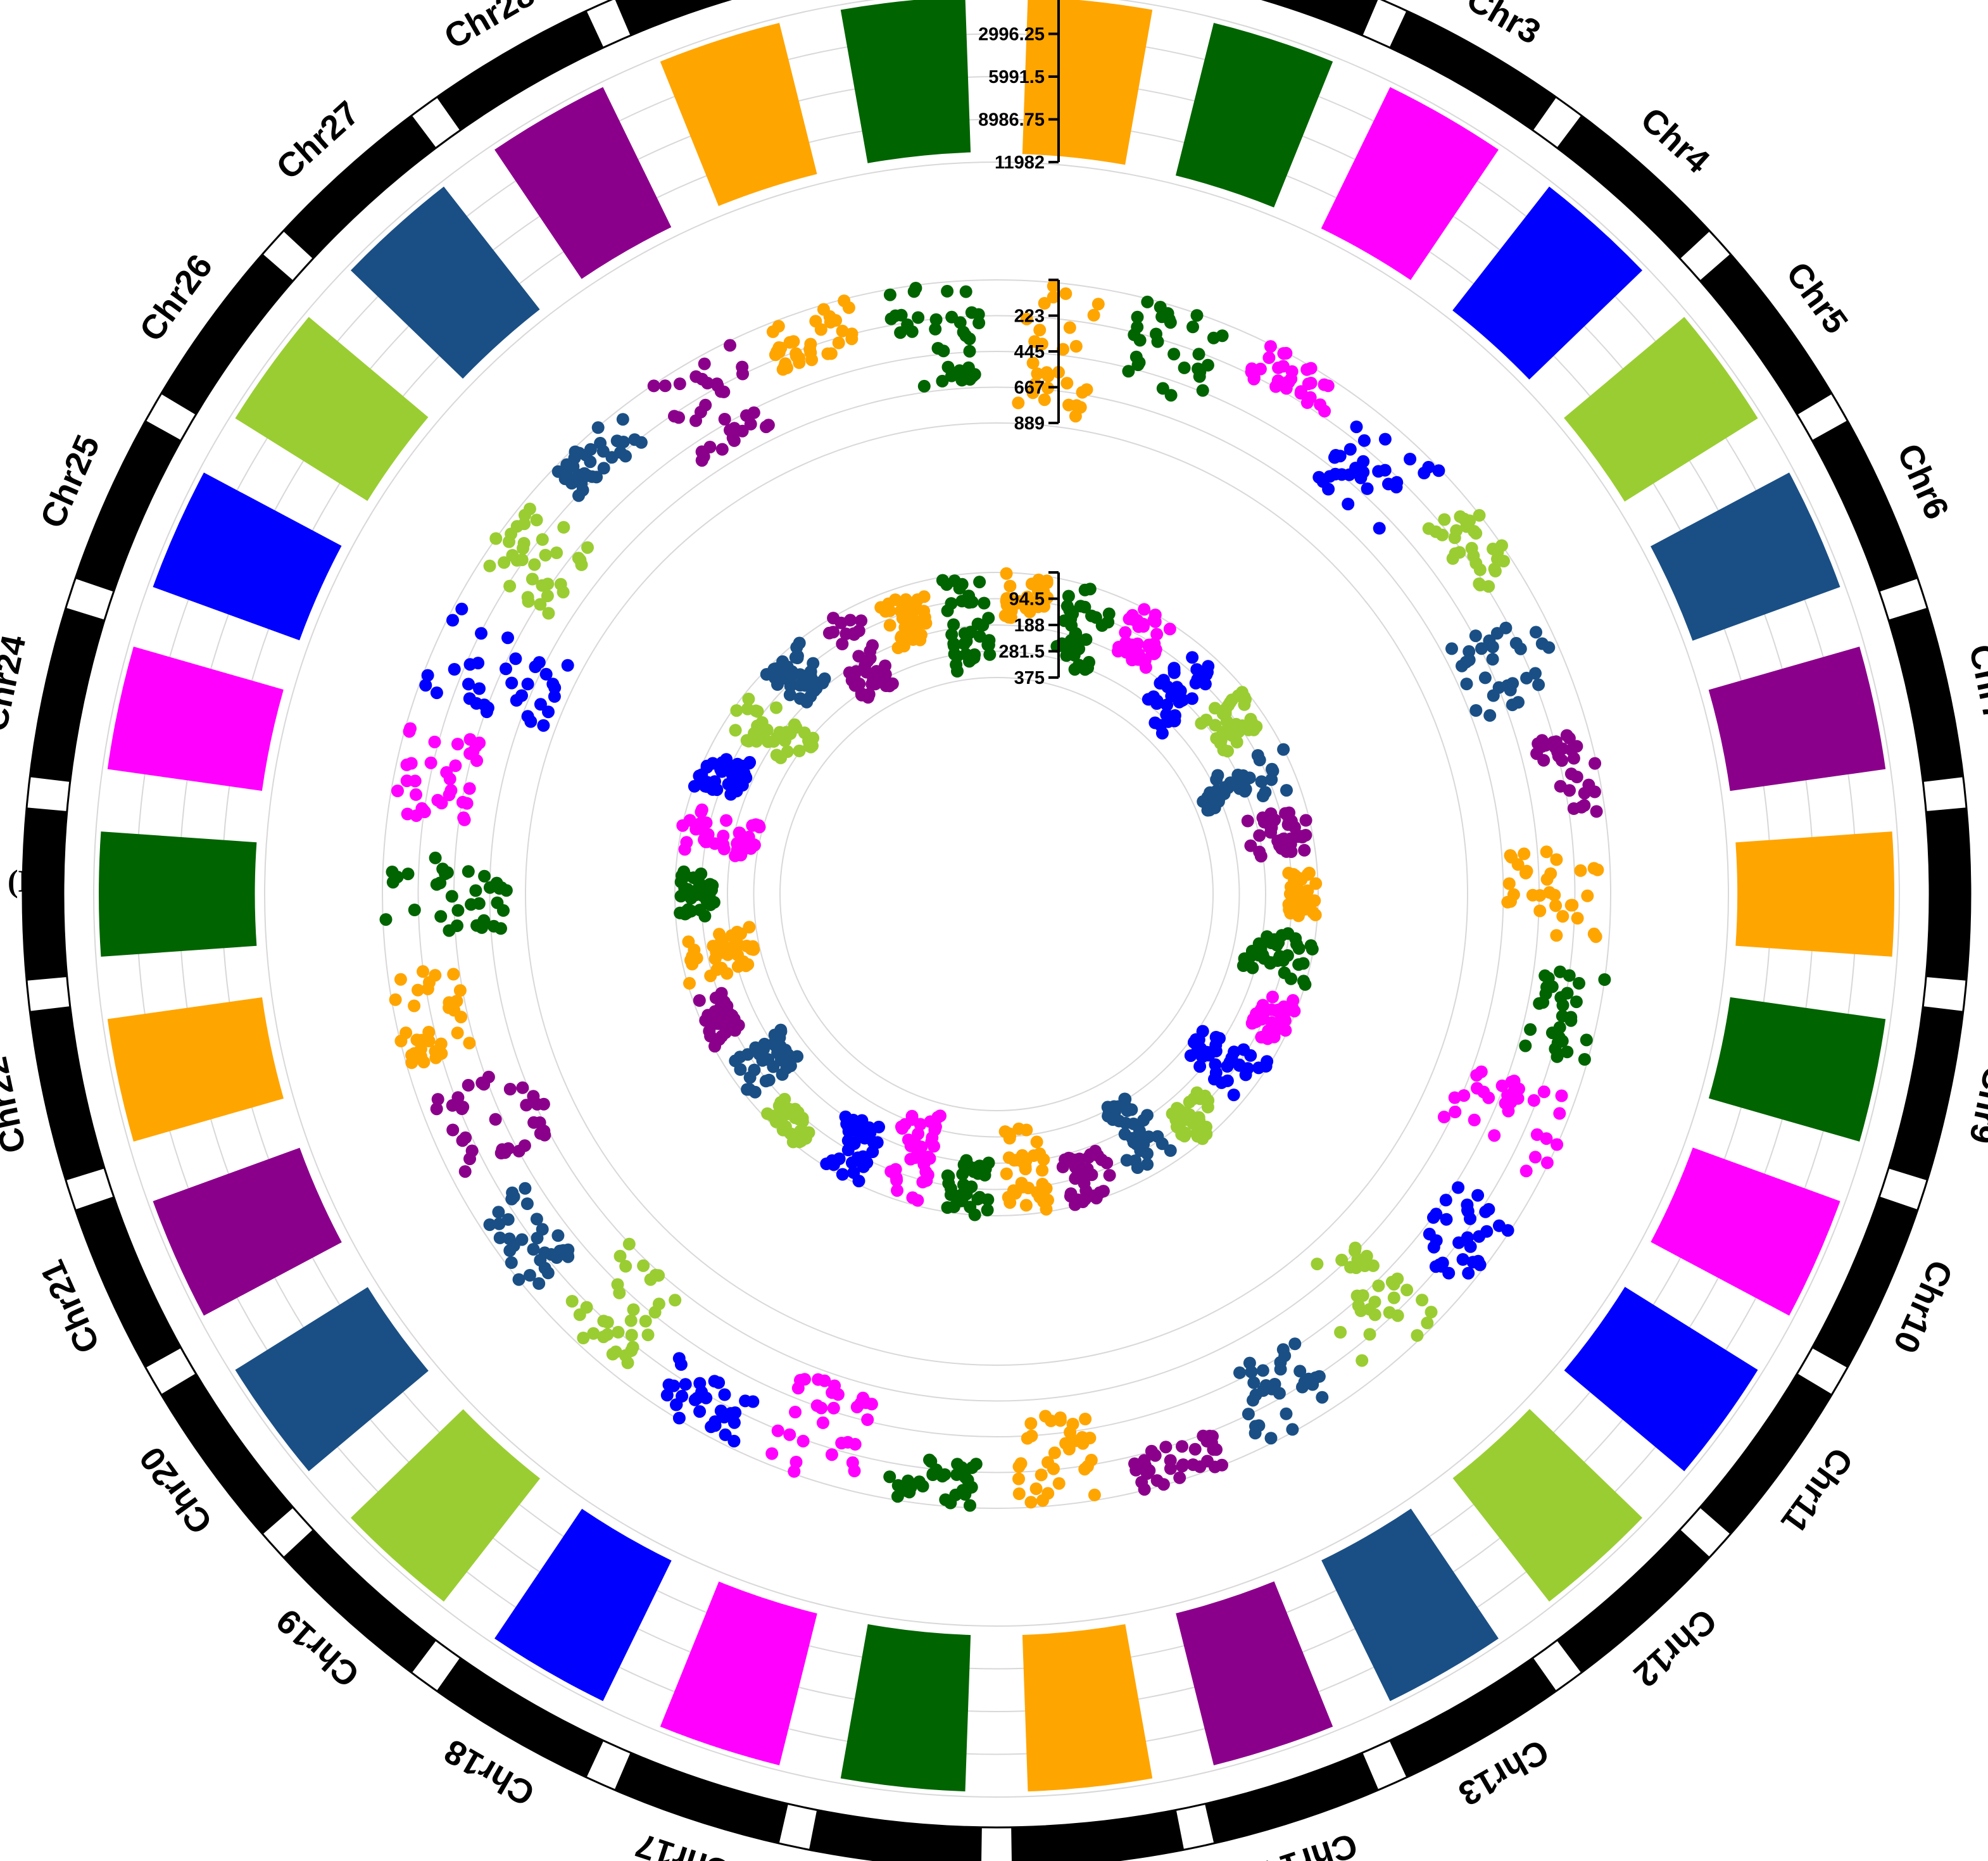 Image resolution: width=1988 pixels, height=1861 pixels. What do you see at coordinates (359, 1601) in the screenshot?
I see `ideogram-Chr19` at bounding box center [359, 1601].